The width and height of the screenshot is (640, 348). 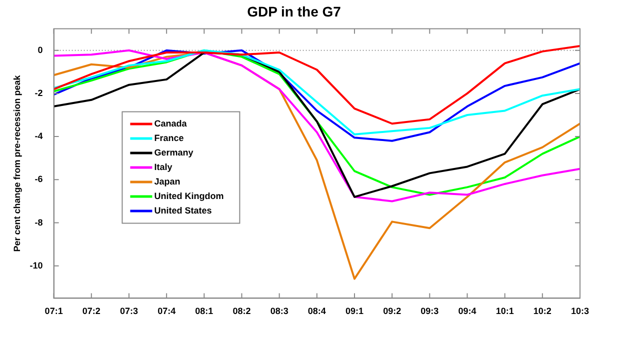 What do you see at coordinates (53, 311) in the screenshot?
I see `x-tick-label: 07:1` at bounding box center [53, 311].